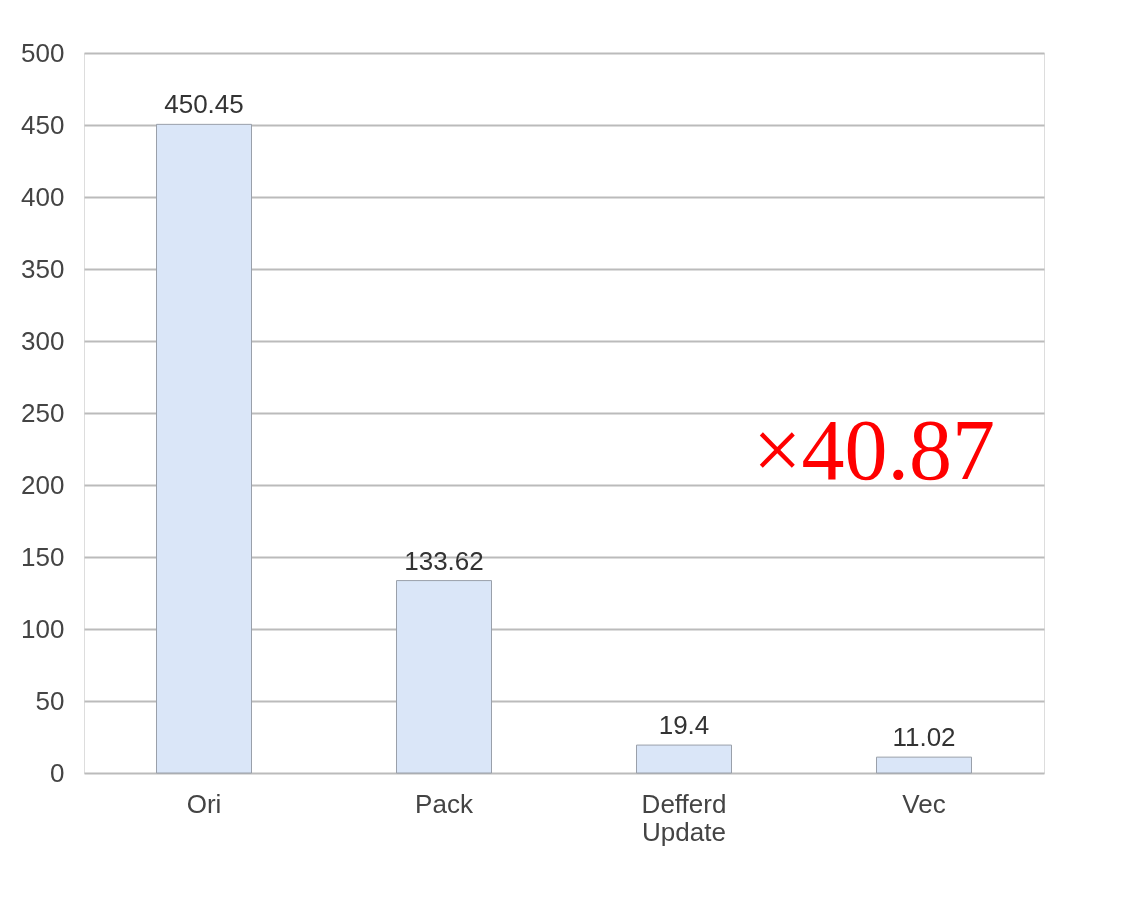 This screenshot has width=1137, height=913. What do you see at coordinates (43, 196) in the screenshot?
I see `y-tick-label: 400` at bounding box center [43, 196].